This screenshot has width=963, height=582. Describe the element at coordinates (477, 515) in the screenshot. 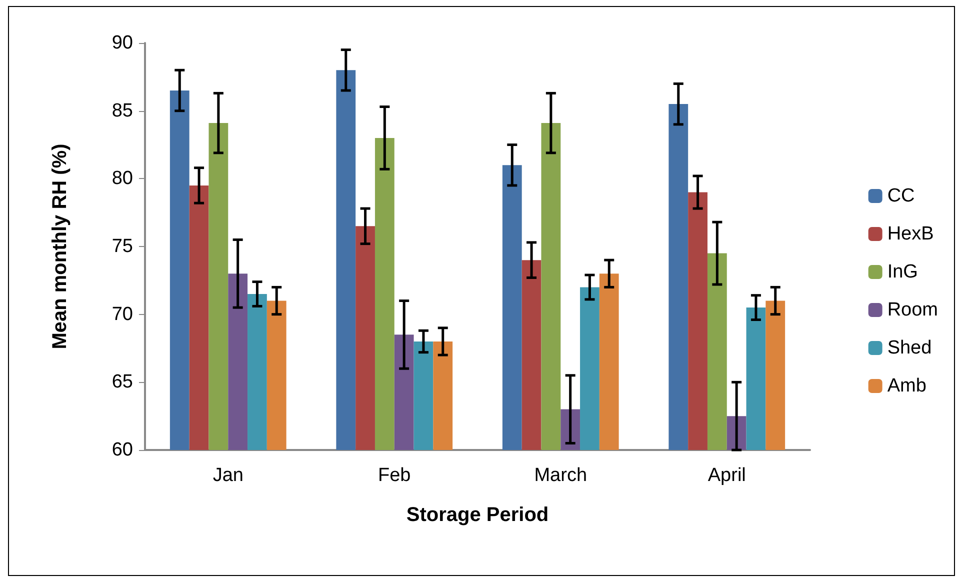

I see `x-axis-title: Storage Period` at that location.